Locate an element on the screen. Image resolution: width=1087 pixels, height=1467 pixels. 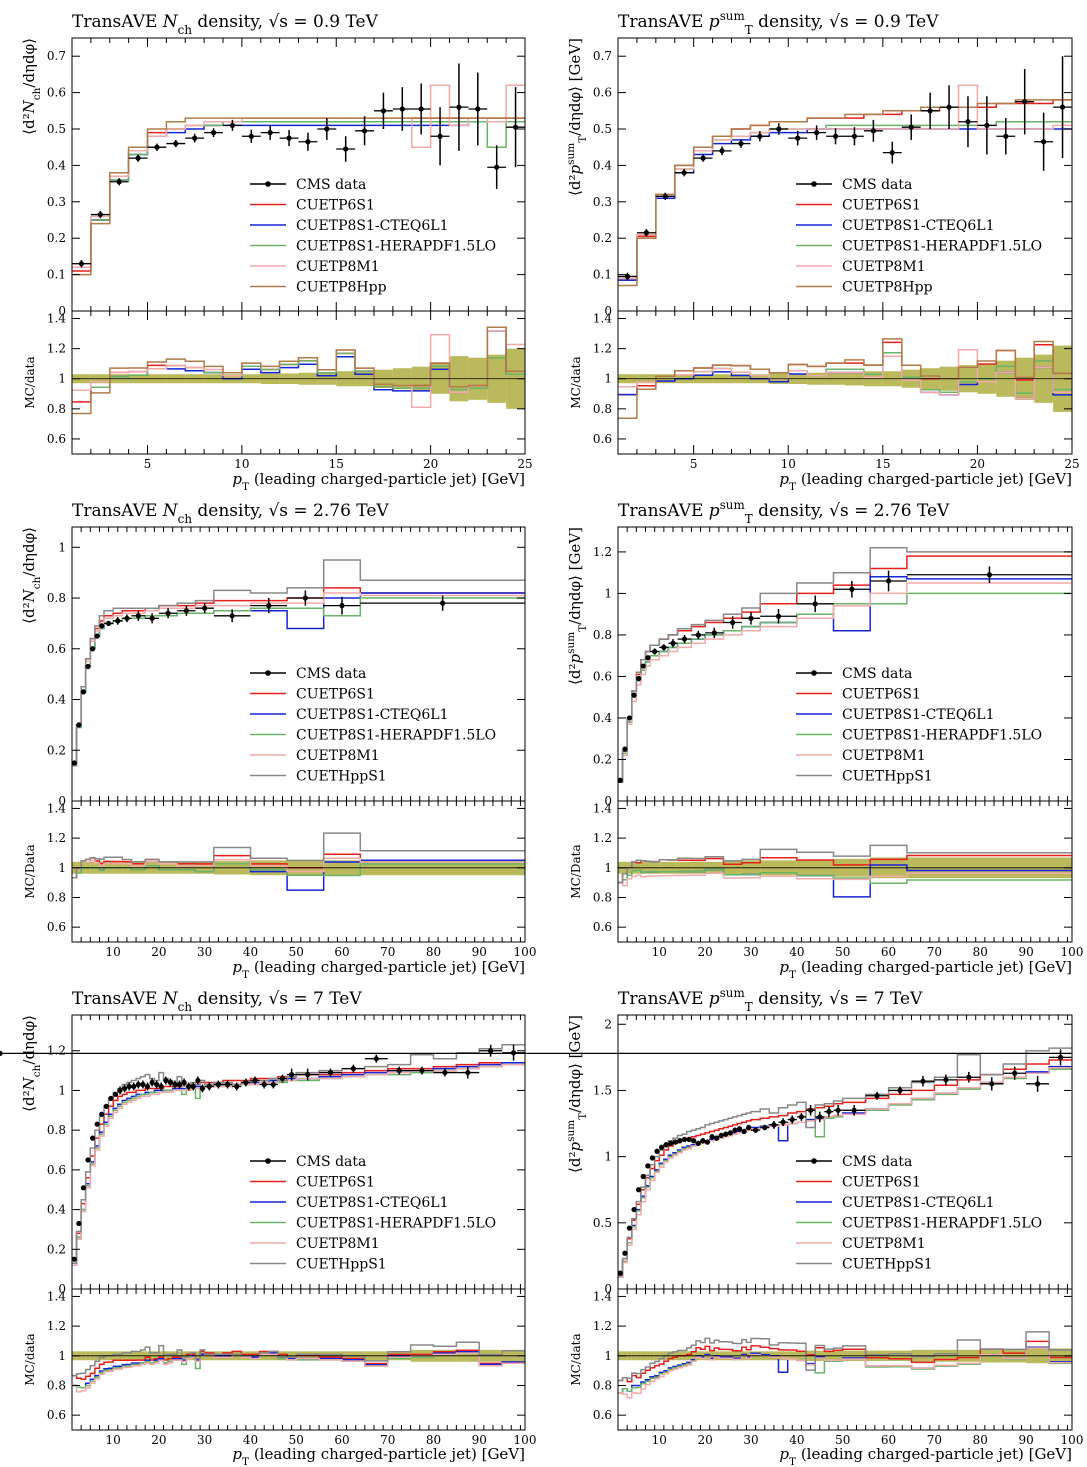
panel-title: TransAVE Nch density, √s = 7 TeV is located at coordinates (217, 1001).